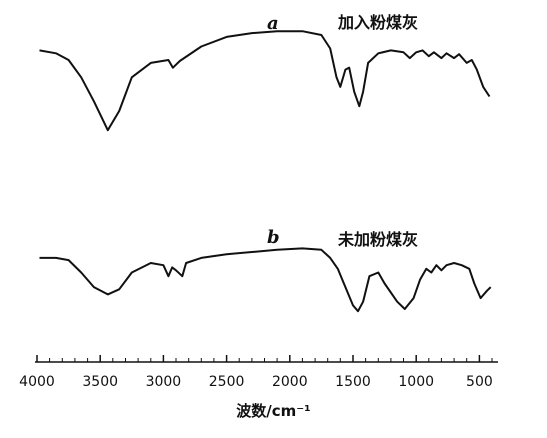 The height and width of the screenshot is (438, 547). Describe the element at coordinates (265, 280) in the screenshot. I see `spectrum-line-b` at that location.